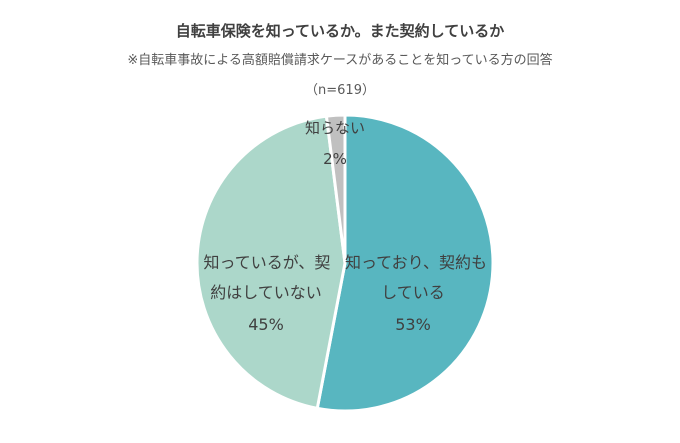 The height and width of the screenshot is (443, 680). What do you see at coordinates (416, 262) in the screenshot?
I see `slice-label-line: 知っており、契約も` at bounding box center [416, 262].